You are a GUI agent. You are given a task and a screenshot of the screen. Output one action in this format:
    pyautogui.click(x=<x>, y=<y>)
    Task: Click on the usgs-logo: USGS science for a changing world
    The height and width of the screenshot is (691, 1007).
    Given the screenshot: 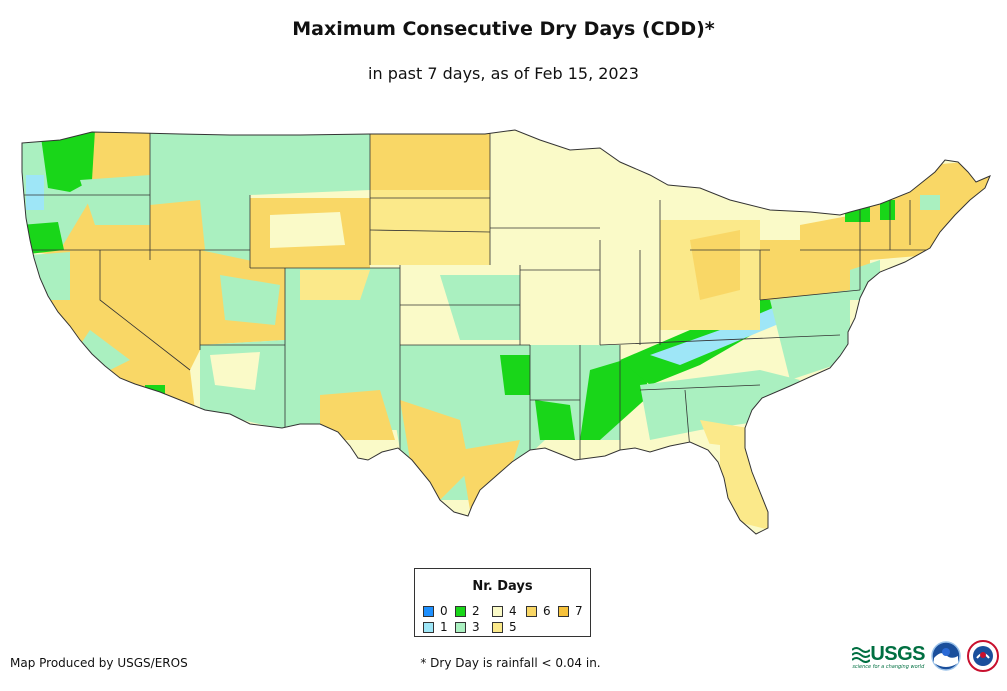 What is the action you would take?
    pyautogui.click(x=888, y=656)
    